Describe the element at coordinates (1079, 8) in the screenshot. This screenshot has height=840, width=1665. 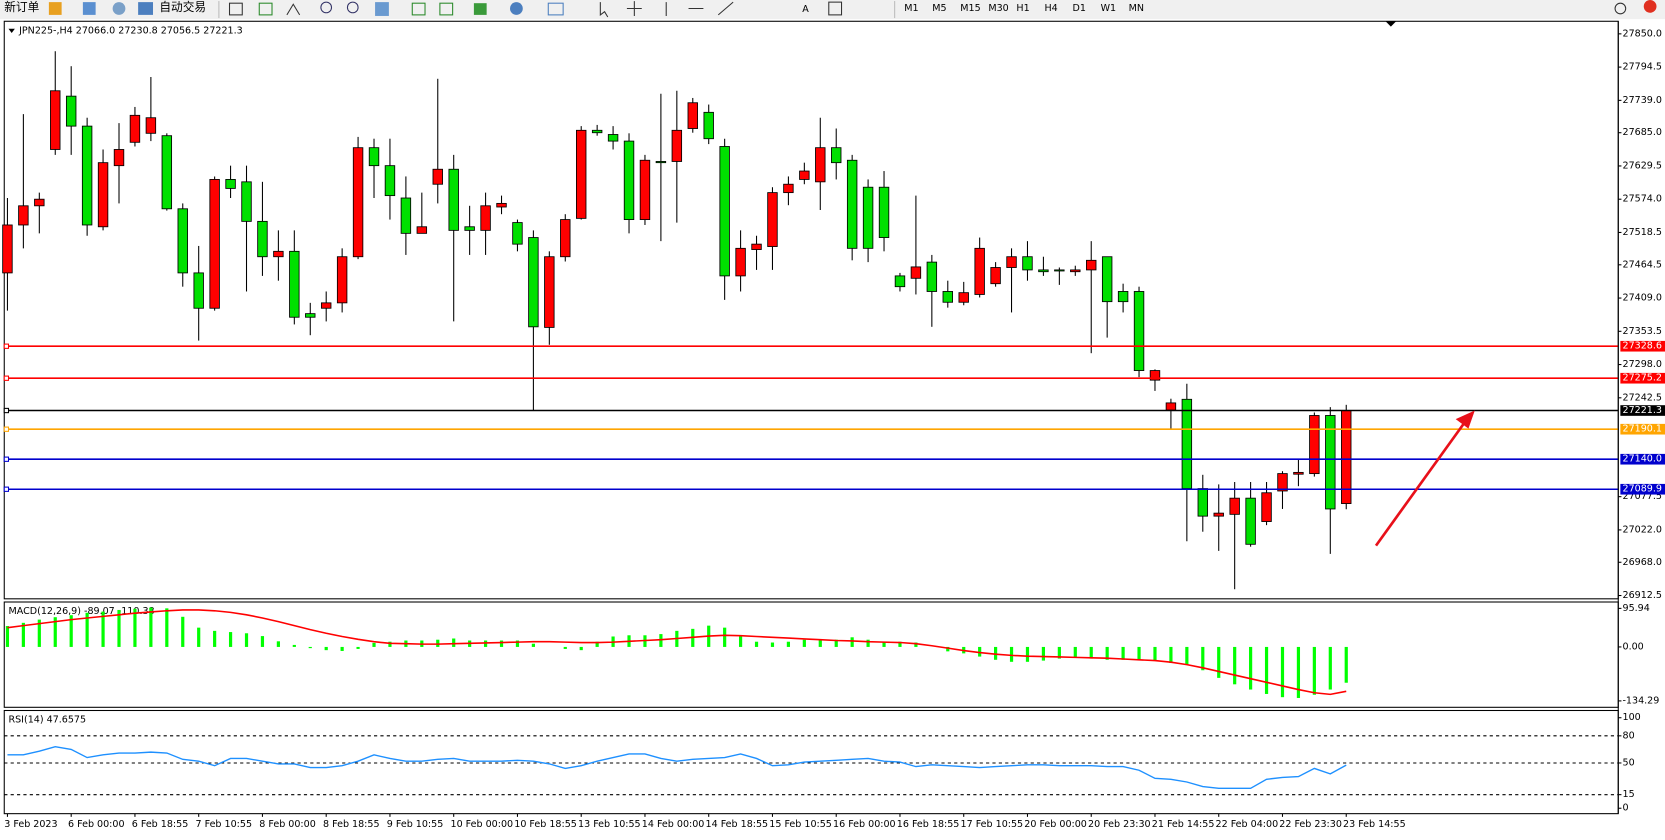
I see `timeframe-button: D1` at that location.